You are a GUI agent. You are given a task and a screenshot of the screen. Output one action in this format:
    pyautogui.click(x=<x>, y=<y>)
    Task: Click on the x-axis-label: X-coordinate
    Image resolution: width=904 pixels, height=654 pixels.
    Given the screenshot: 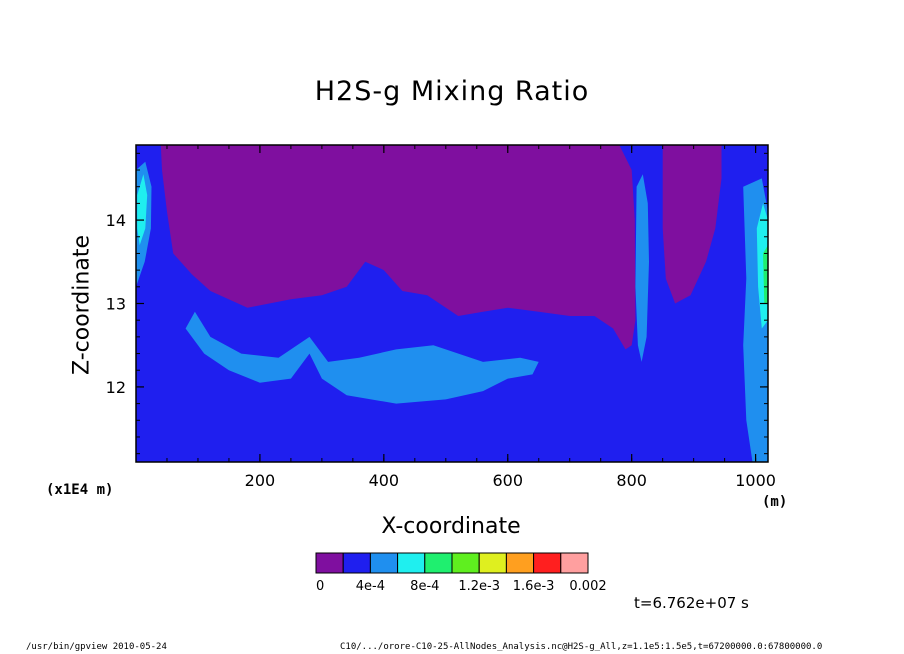 What is the action you would take?
    pyautogui.click(x=451, y=526)
    